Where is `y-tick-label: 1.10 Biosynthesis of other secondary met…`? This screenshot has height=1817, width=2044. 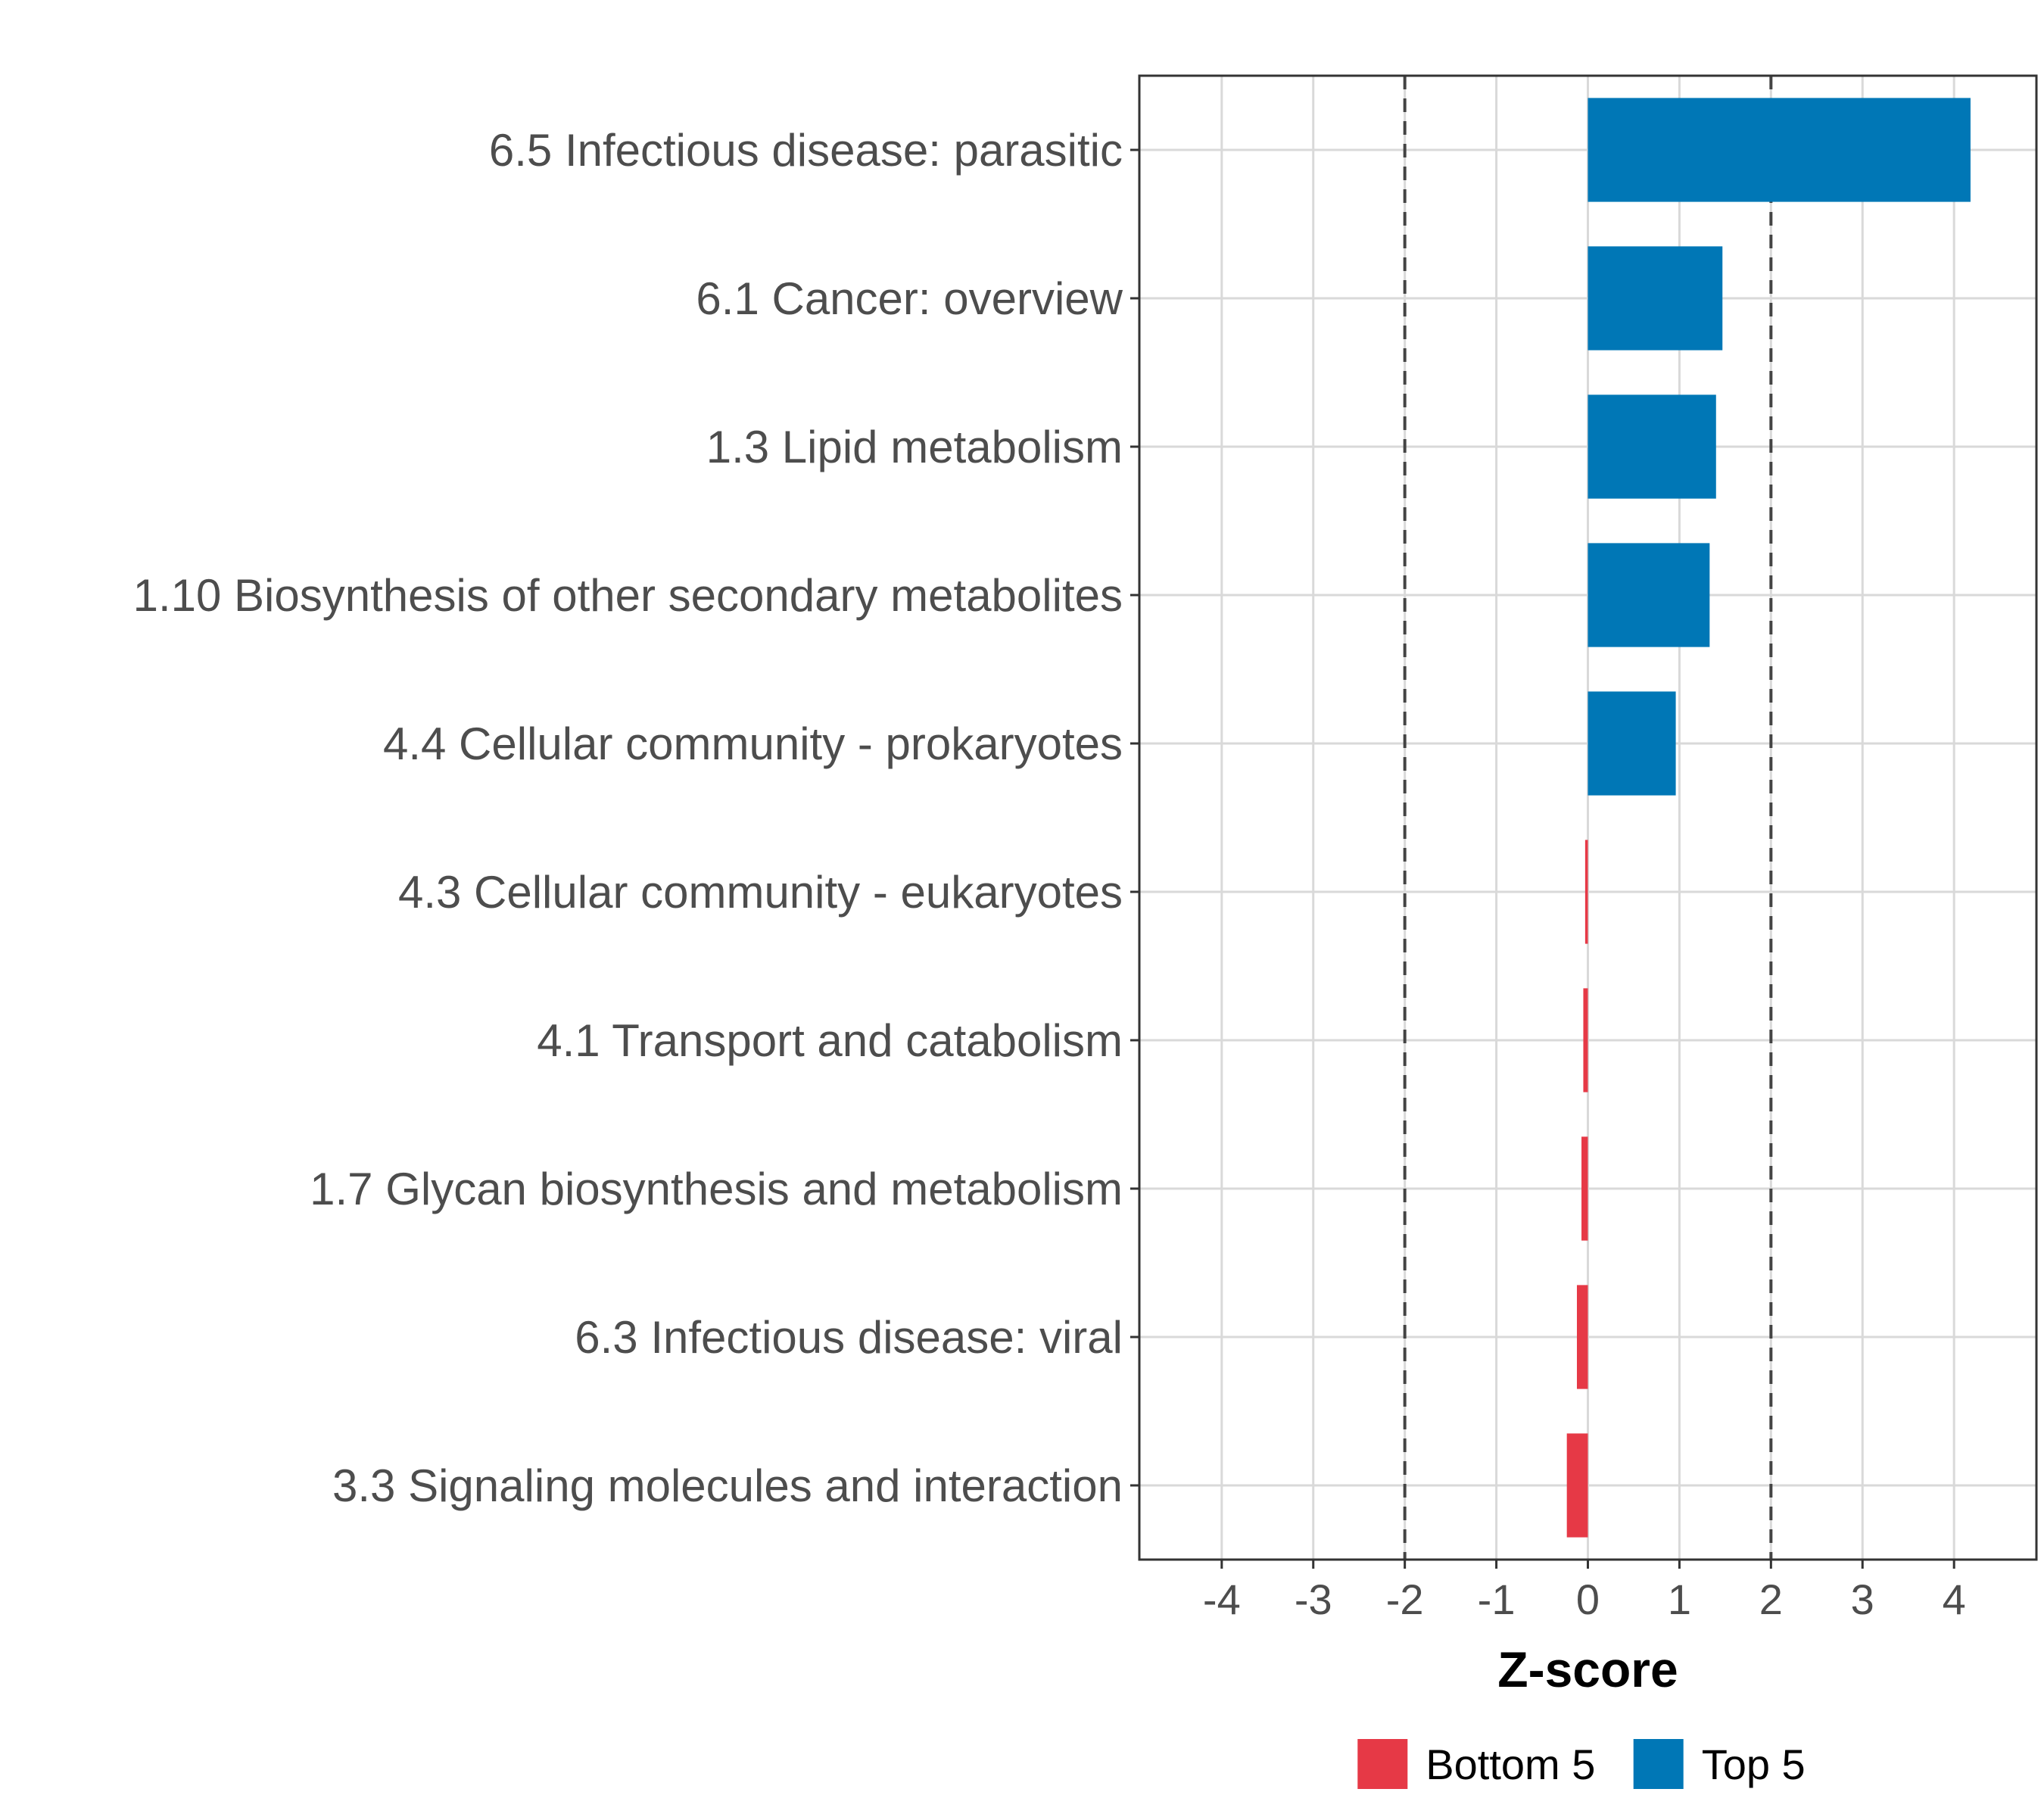
y-tick-label: 1.10 Biosynthesis of other secondary met… is located at coordinates (628, 595).